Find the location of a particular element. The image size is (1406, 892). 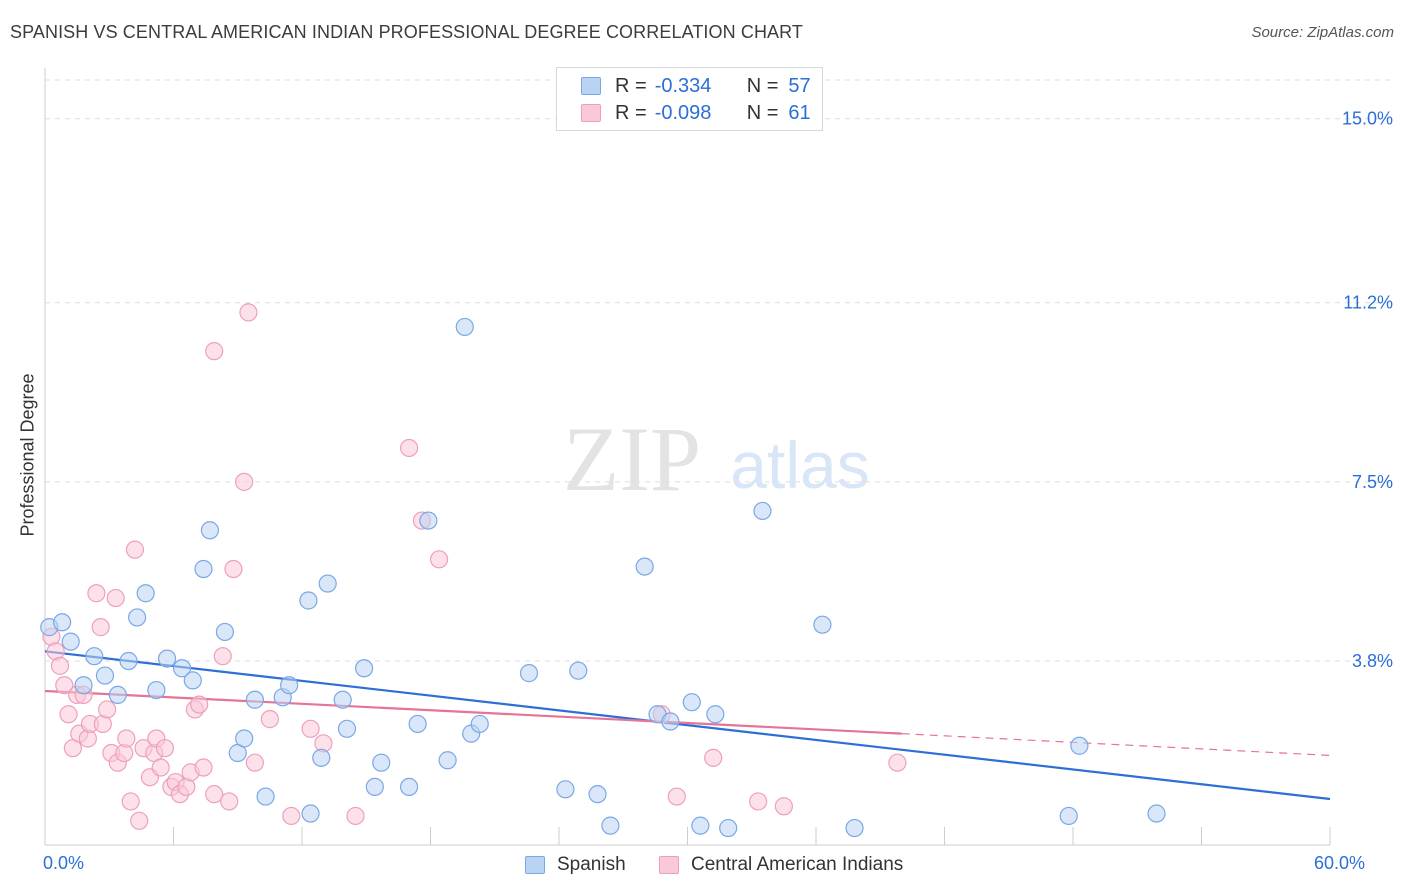

legend-item-spanish: Spanish is located at coordinates (575, 865).